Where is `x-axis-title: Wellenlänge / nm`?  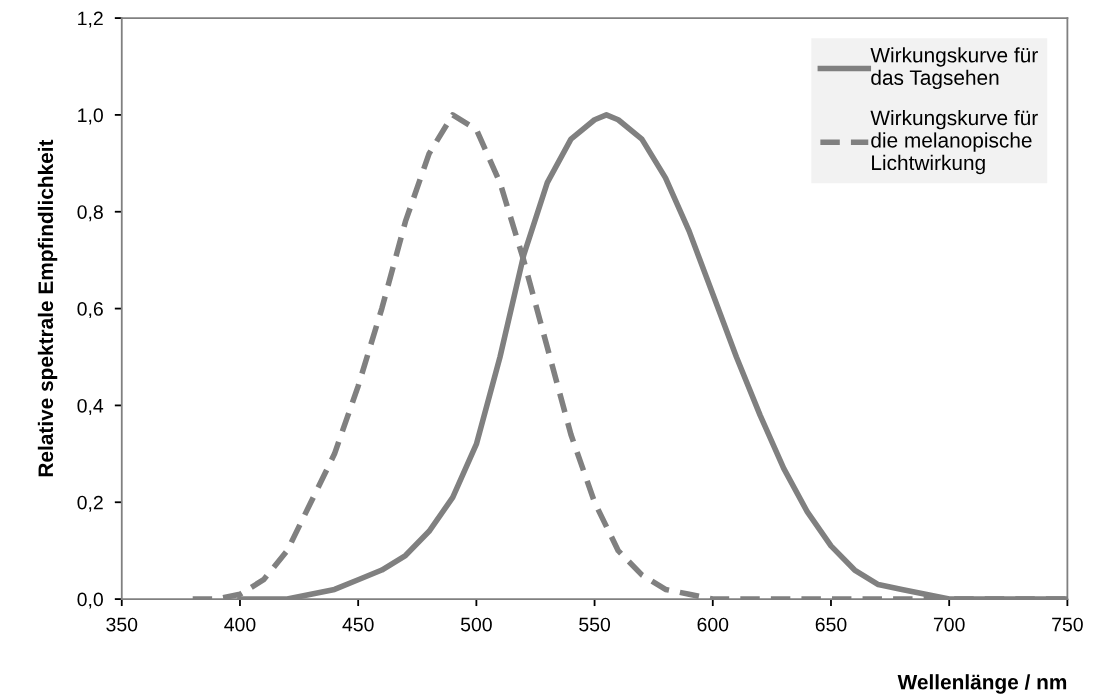
x-axis-title: Wellenlänge / nm is located at coordinates (982, 684).